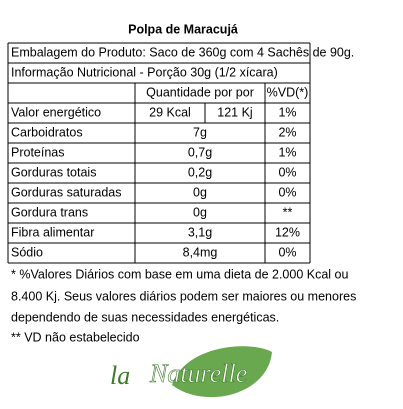  What do you see at coordinates (49, 212) in the screenshot?
I see `row-label: Gordura trans` at bounding box center [49, 212].